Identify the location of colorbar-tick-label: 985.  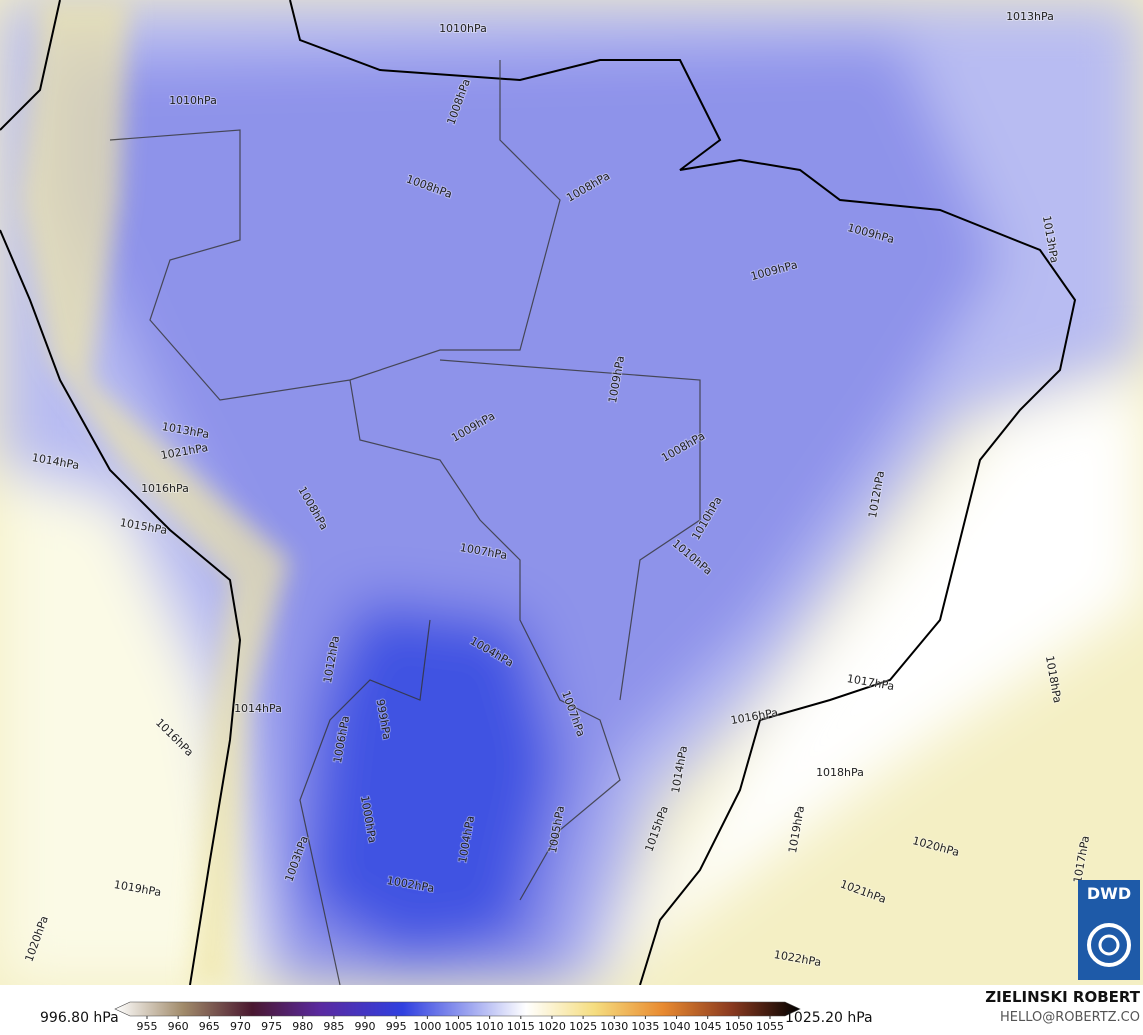
(333, 1026).